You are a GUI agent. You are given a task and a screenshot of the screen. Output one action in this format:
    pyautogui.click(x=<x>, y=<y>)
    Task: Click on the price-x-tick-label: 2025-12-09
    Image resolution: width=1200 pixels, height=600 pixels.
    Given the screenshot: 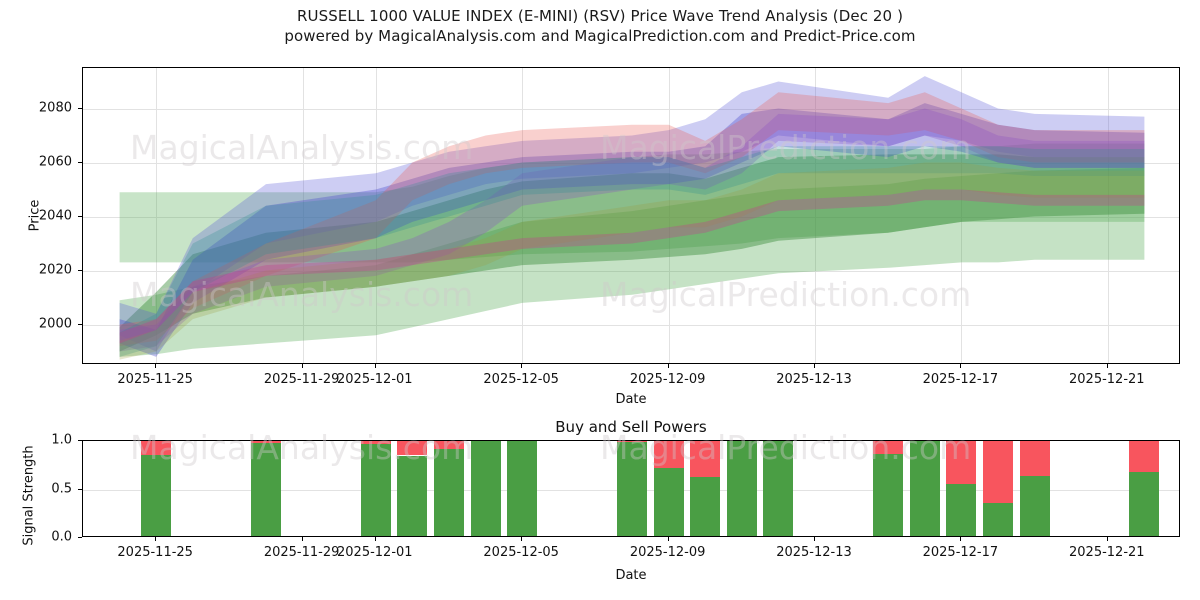 What is the action you would take?
    pyautogui.click(x=667, y=379)
    